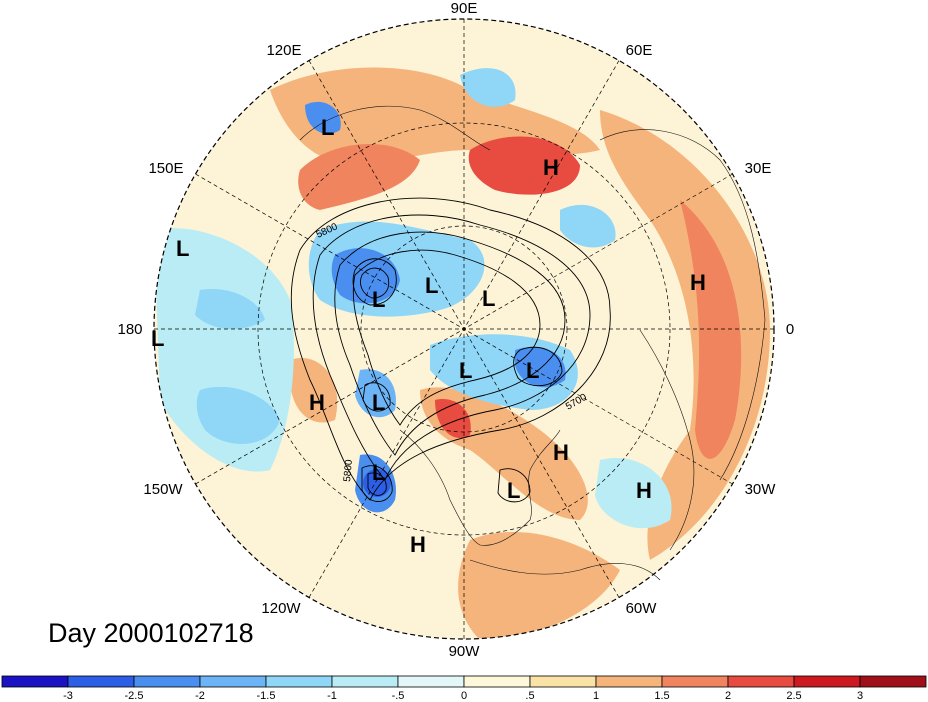 Image resolution: width=928 pixels, height=702 pixels. Describe the element at coordinates (644, 490) in the screenshot. I see `low-marker: H` at that location.